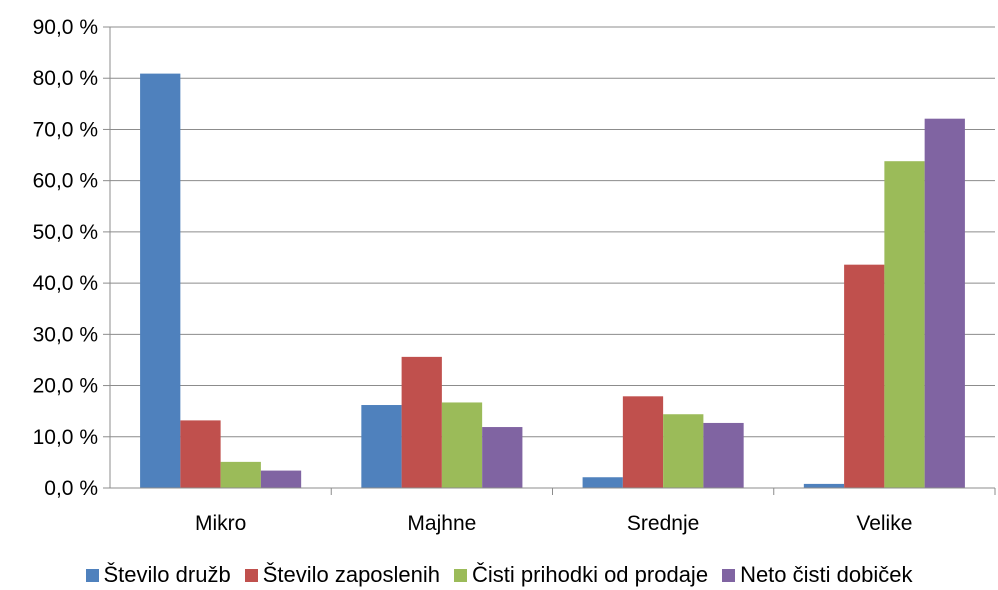  Describe the element at coordinates (71, 488) in the screenshot. I see `y-tick-label: 0,0 %` at that location.